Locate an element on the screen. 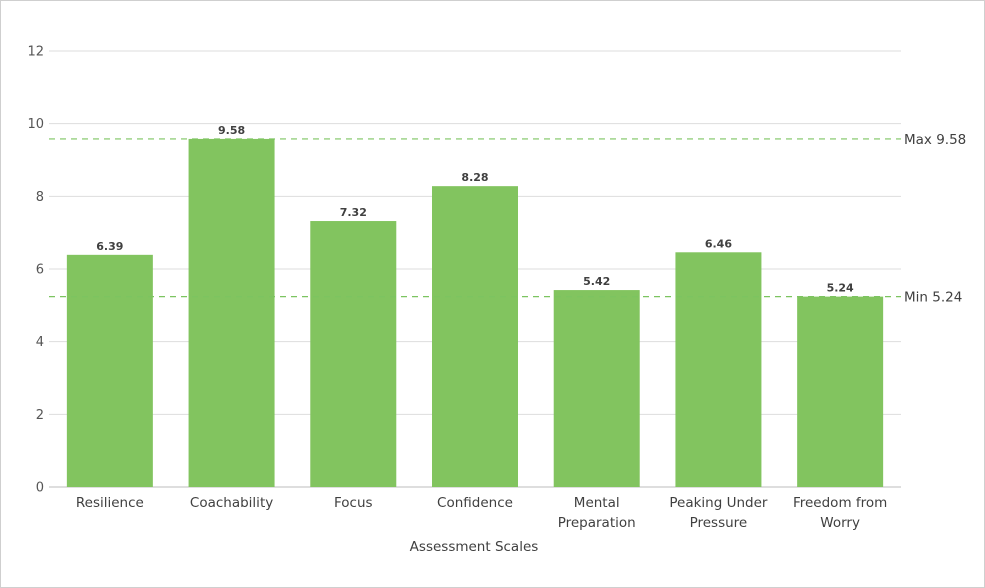 This screenshot has height=588, width=985. reference-line-label: Max 9.58 is located at coordinates (935, 140).